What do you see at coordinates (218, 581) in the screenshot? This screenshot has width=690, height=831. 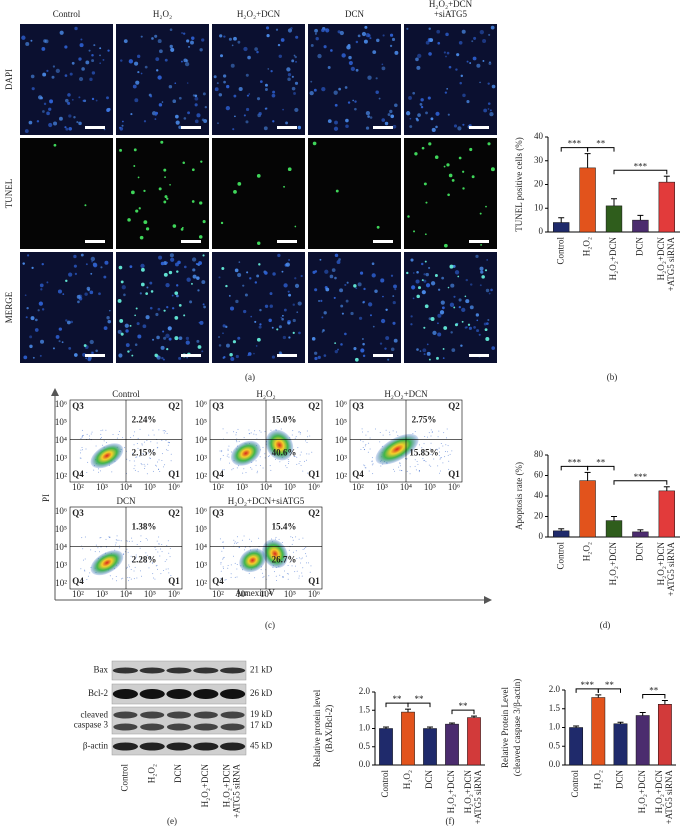 I see `quadrant-label: Q4` at bounding box center [218, 581].